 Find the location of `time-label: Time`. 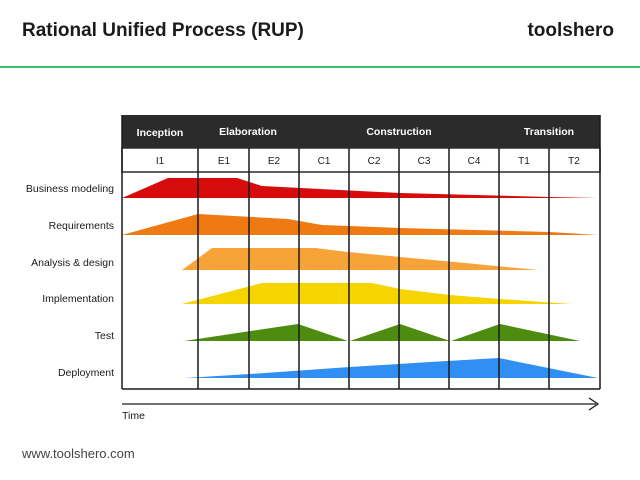

time-label: Time is located at coordinates (133, 416).